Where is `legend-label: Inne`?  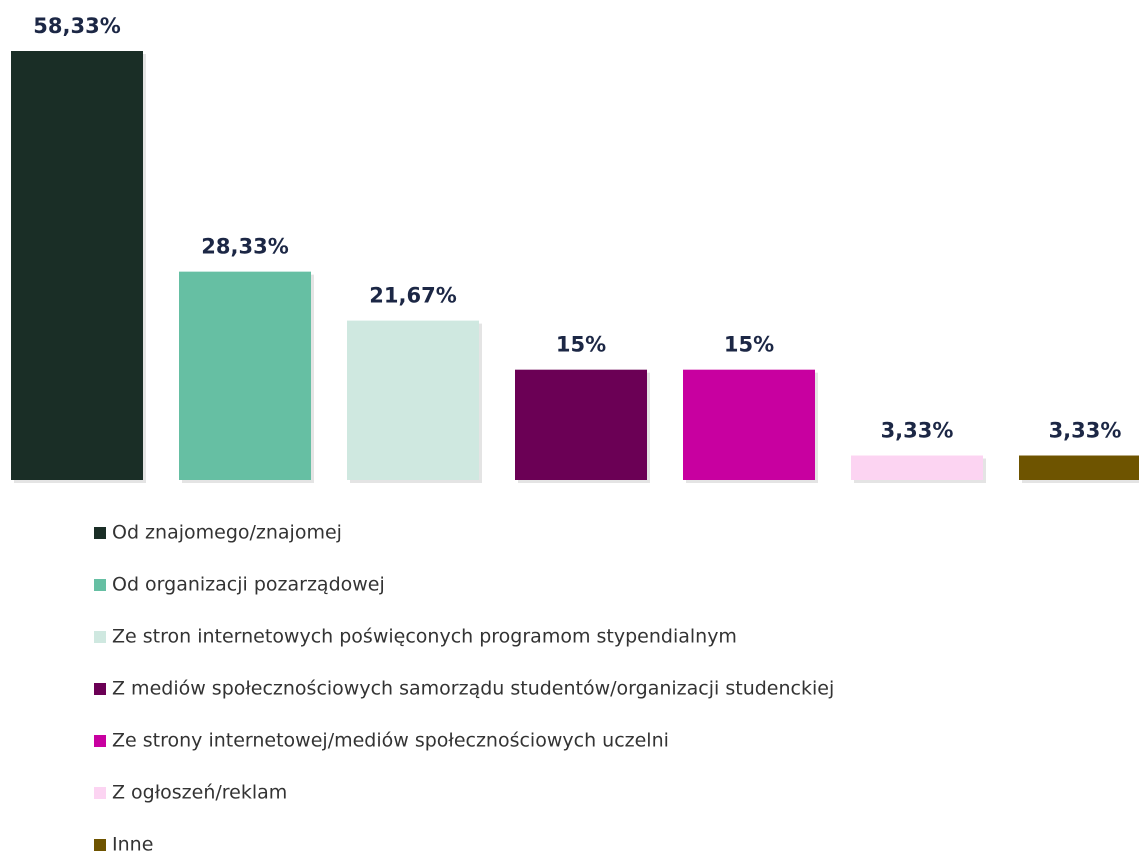
legend-label: Inne is located at coordinates (132, 844).